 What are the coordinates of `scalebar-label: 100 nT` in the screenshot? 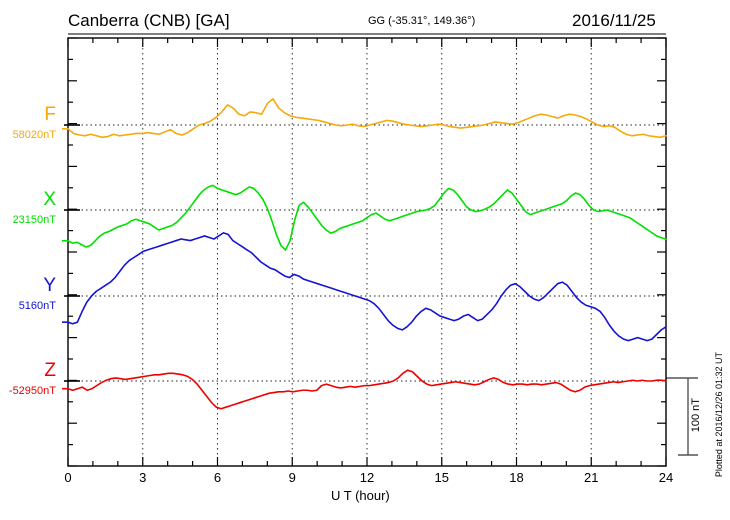 It's located at (696, 415).